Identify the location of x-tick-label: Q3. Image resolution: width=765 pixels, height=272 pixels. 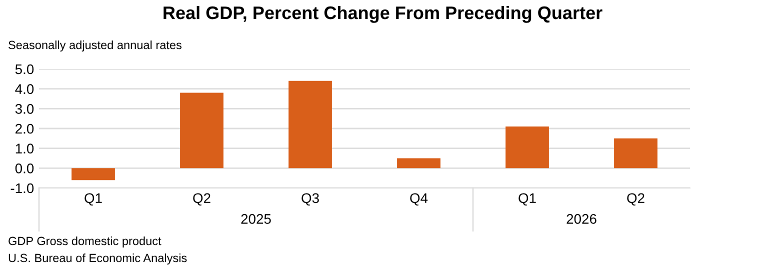
(310, 199).